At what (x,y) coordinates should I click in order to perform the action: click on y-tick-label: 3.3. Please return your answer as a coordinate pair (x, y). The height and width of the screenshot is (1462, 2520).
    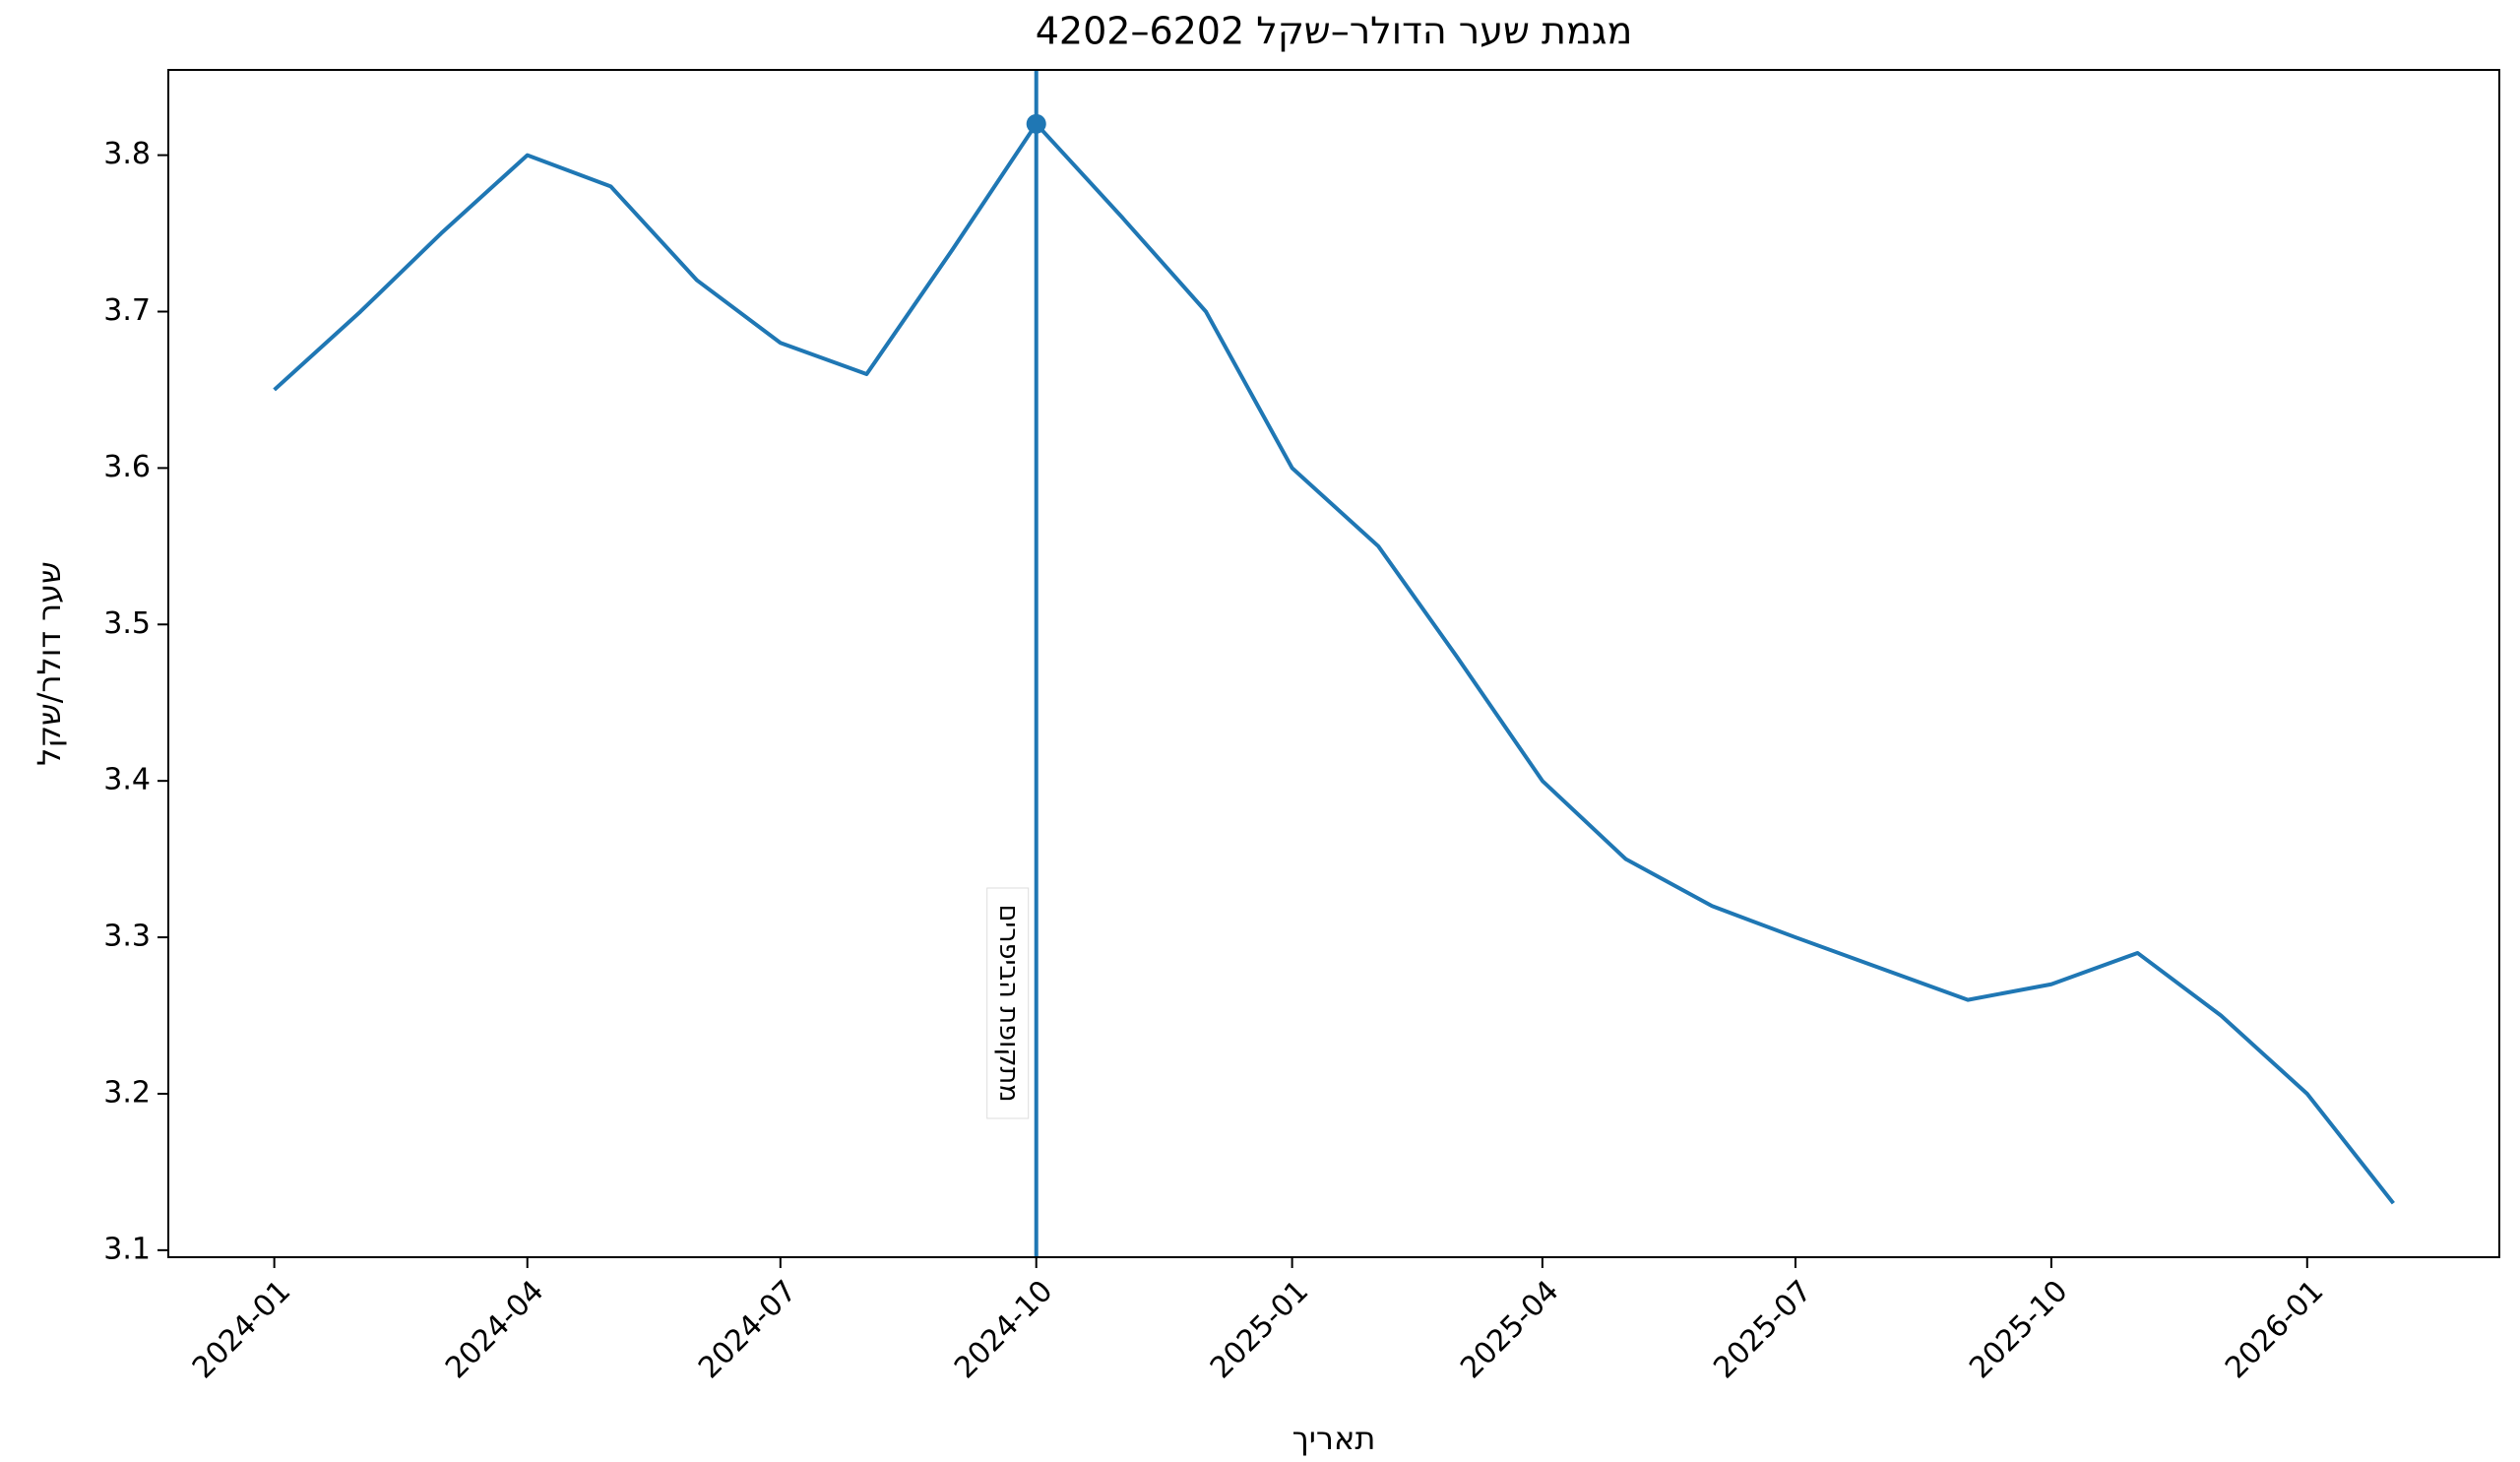
    Looking at the image, I should click on (127, 937).